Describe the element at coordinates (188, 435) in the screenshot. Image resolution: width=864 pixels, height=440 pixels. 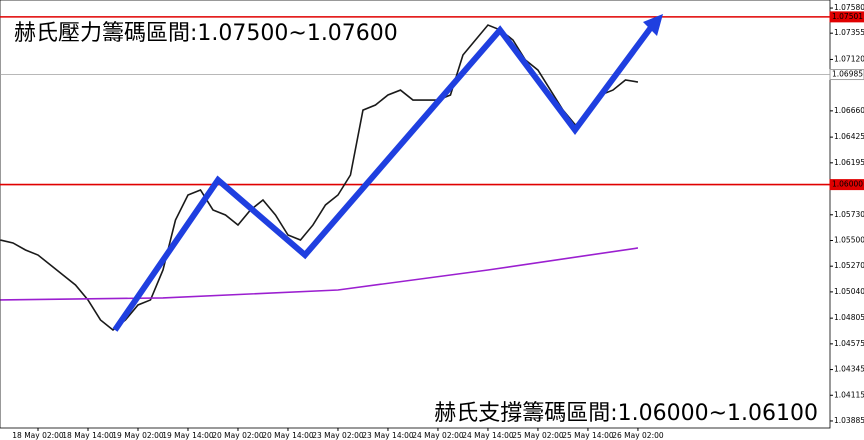
I see `x-tick-label: 19 May 14:00` at that location.